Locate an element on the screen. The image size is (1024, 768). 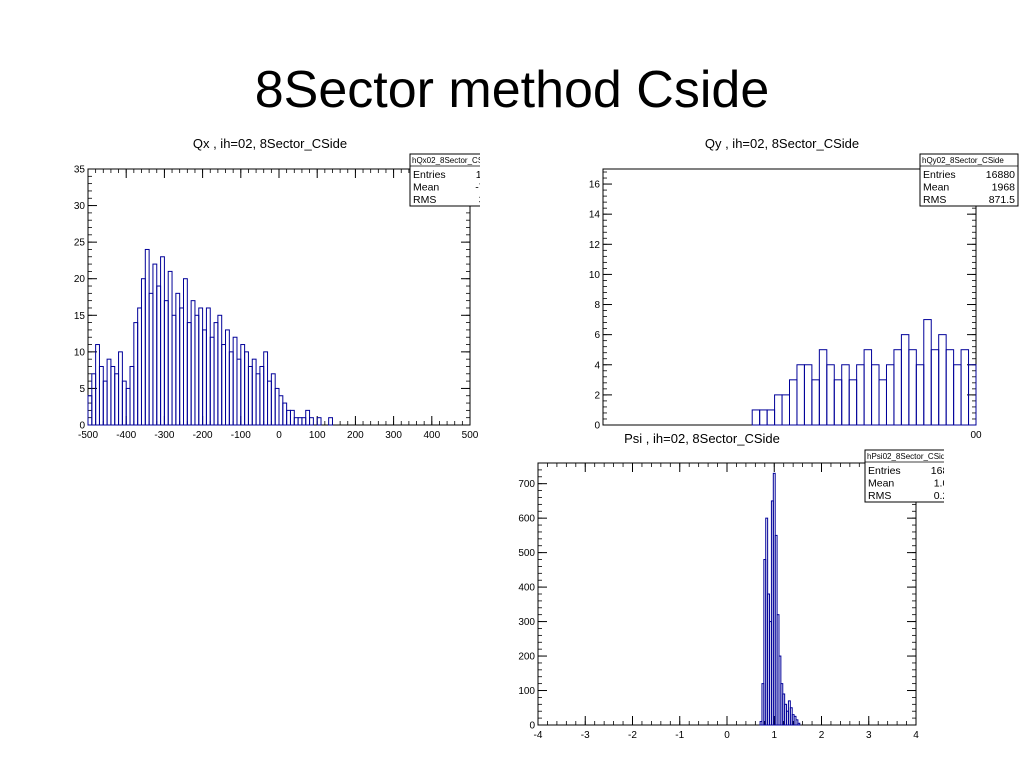
y-tick-label: 500 is located at coordinates (526, 553).